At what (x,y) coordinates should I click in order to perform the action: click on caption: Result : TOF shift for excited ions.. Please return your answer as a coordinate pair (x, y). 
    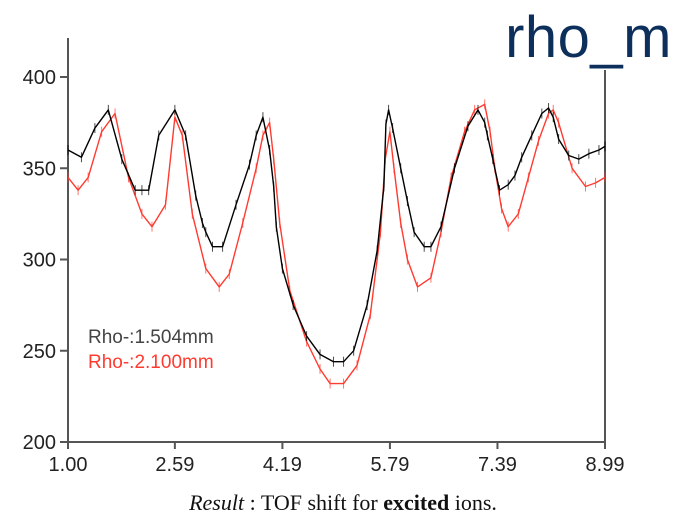
    Looking at the image, I should click on (343, 503).